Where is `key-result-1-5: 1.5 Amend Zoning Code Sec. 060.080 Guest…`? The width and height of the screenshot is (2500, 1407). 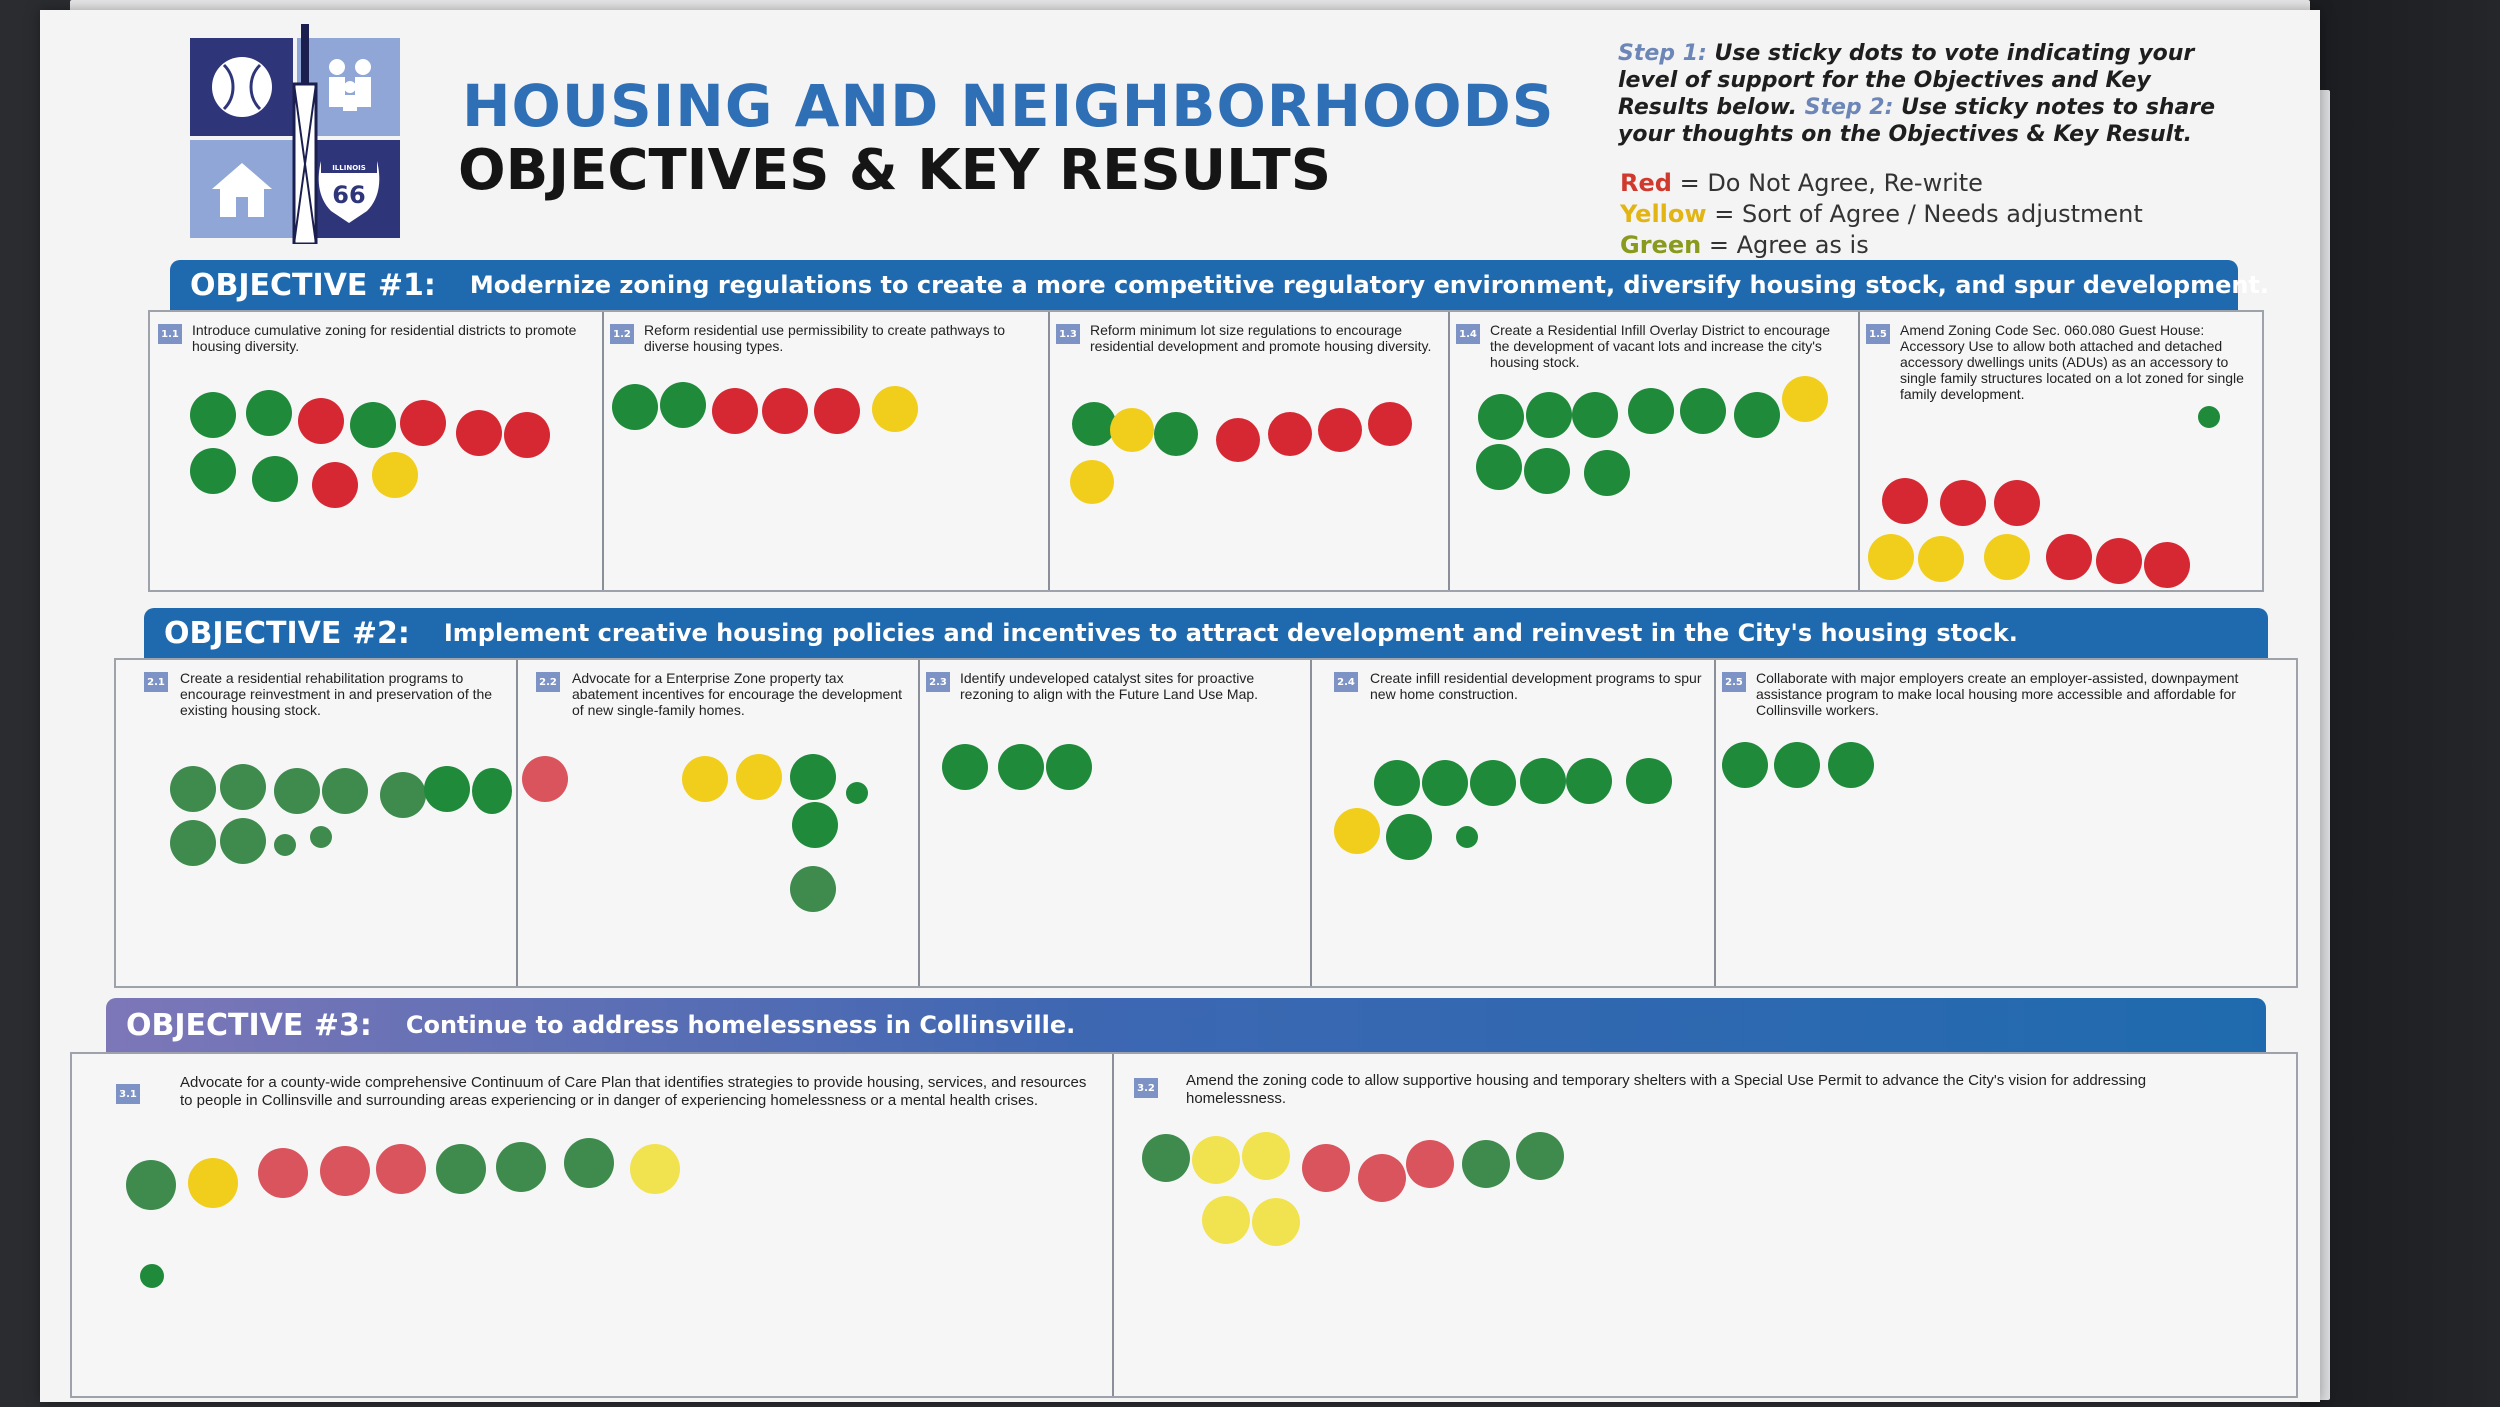 key-result-1-5: 1.5 Amend Zoning Code Sec. 060.080 Guest… is located at coordinates (2060, 451).